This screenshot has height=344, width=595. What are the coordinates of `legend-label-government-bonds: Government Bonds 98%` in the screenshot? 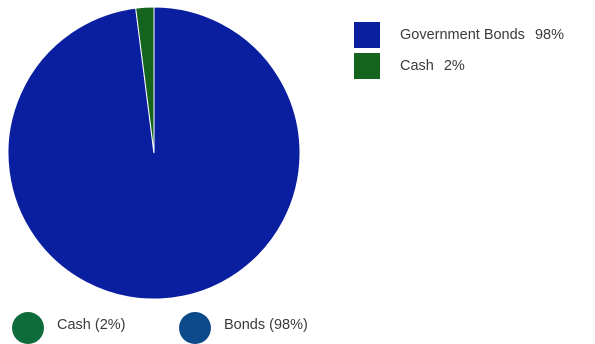 It's located at (482, 35).